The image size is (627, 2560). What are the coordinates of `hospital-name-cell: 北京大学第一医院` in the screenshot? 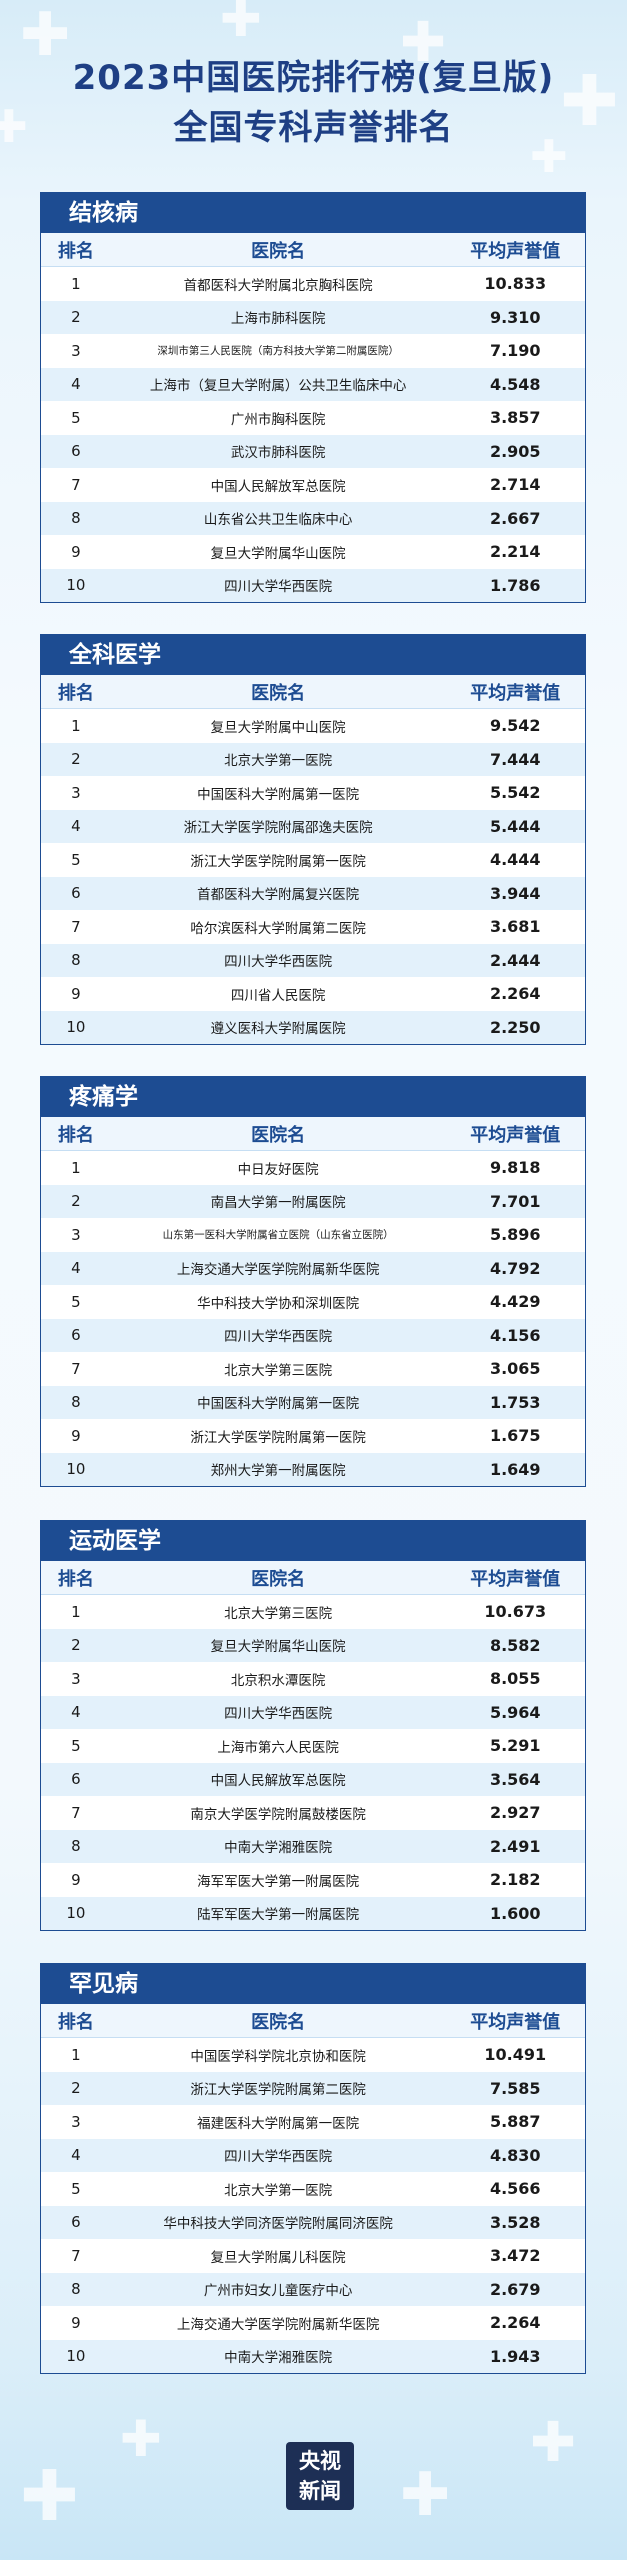 It's located at (278, 2190).